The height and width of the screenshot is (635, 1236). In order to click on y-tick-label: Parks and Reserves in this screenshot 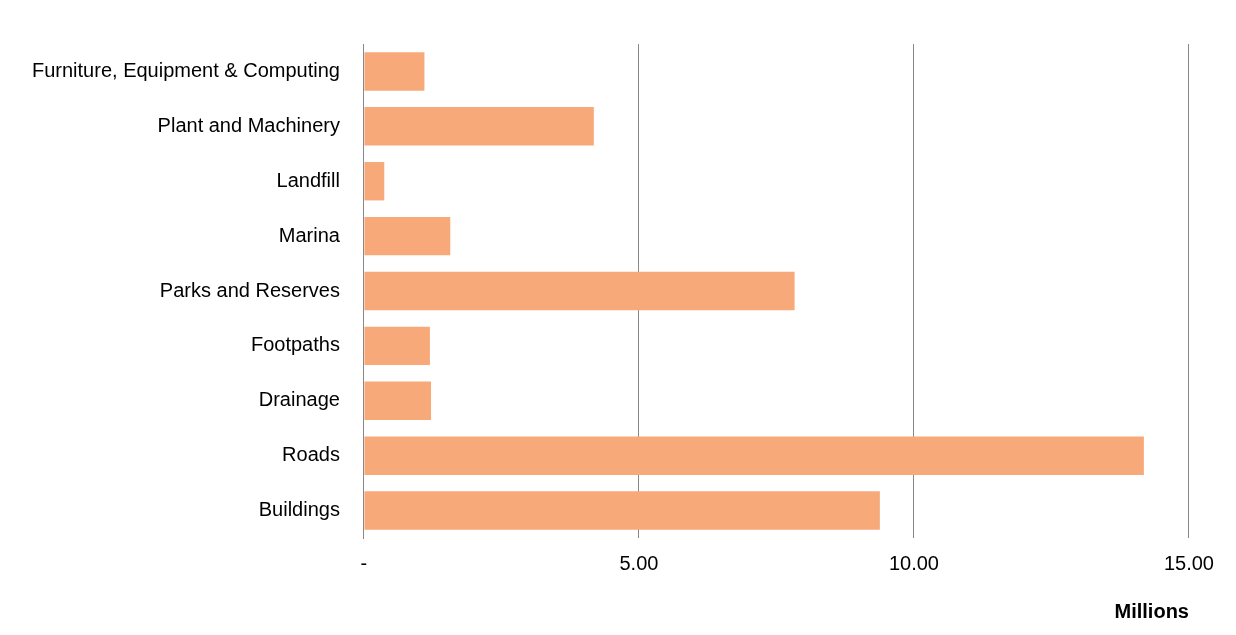, I will do `click(249, 289)`.